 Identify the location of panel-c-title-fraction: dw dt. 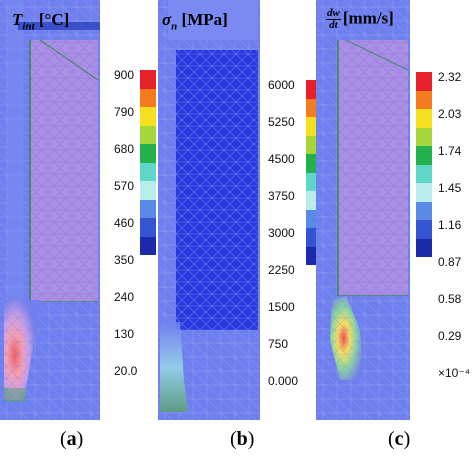
(333, 19).